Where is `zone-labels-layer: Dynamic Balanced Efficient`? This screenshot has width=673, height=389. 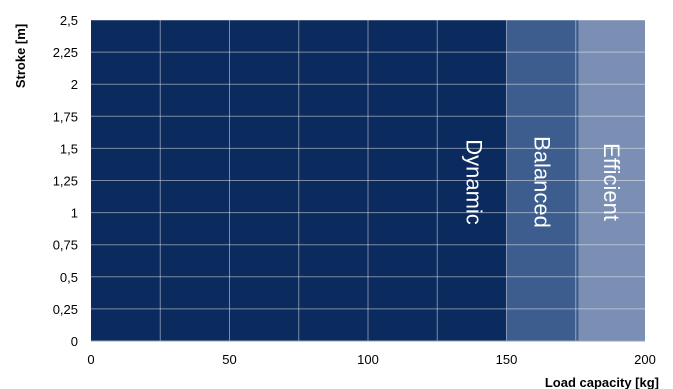 zone-labels-layer: Dynamic Balanced Efficient is located at coordinates (543, 182).